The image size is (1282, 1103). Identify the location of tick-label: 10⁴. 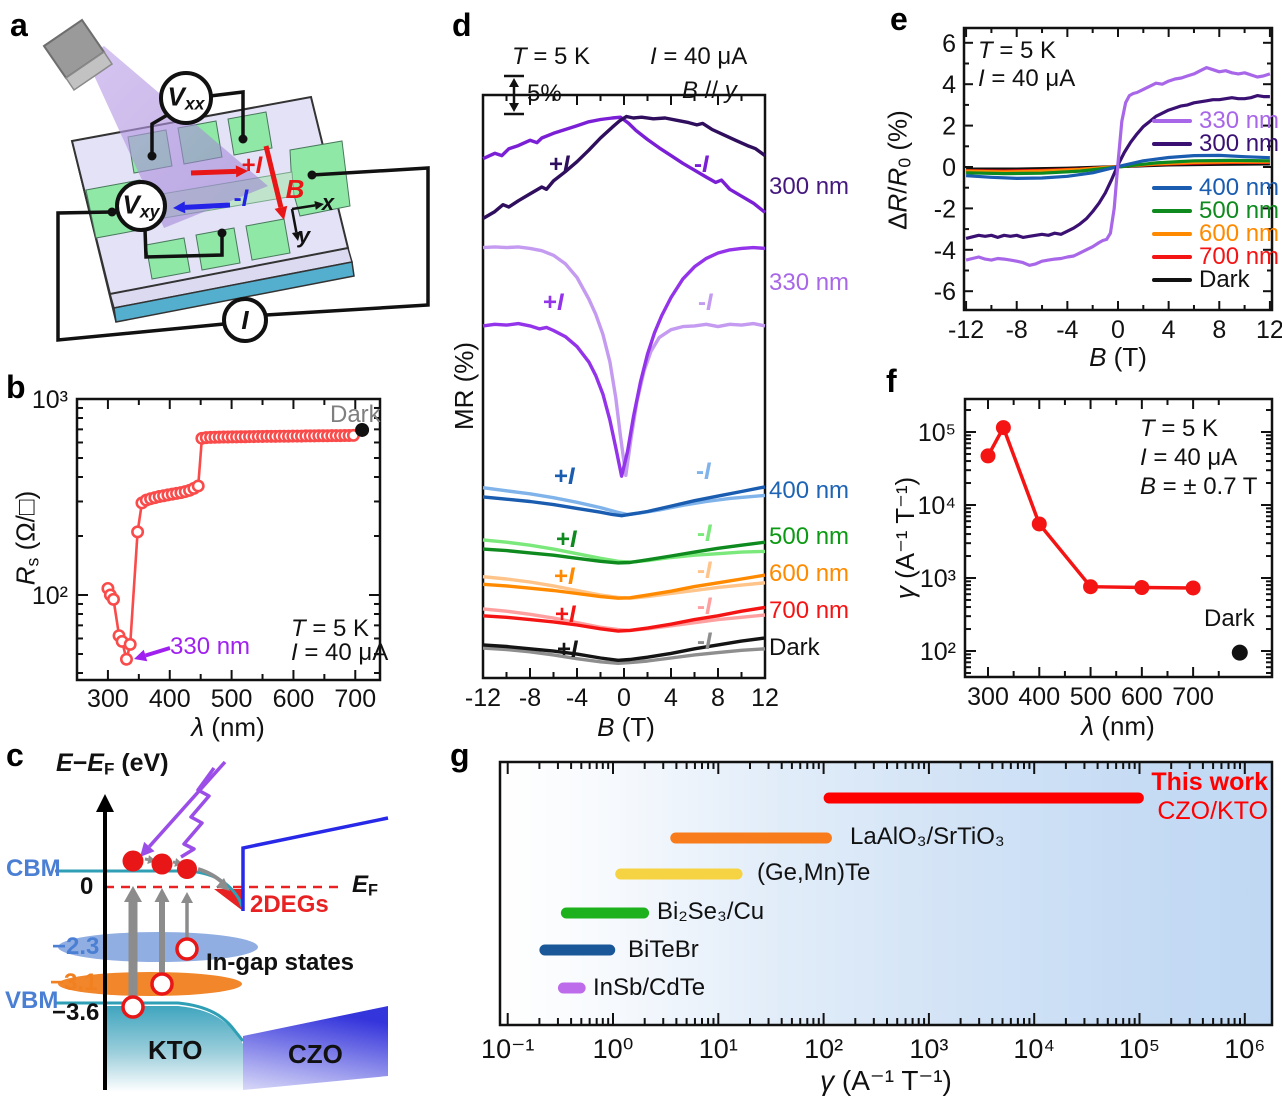
(1034, 1049).